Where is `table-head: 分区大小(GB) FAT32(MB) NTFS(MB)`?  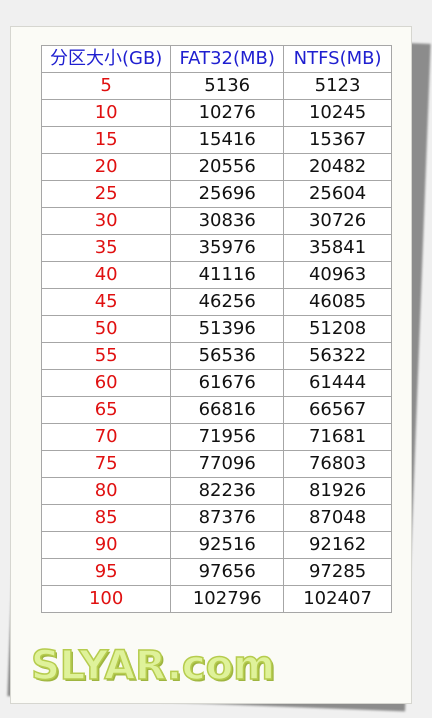
table-head: 分区大小(GB) FAT32(MB) NTFS(MB) is located at coordinates (216, 59).